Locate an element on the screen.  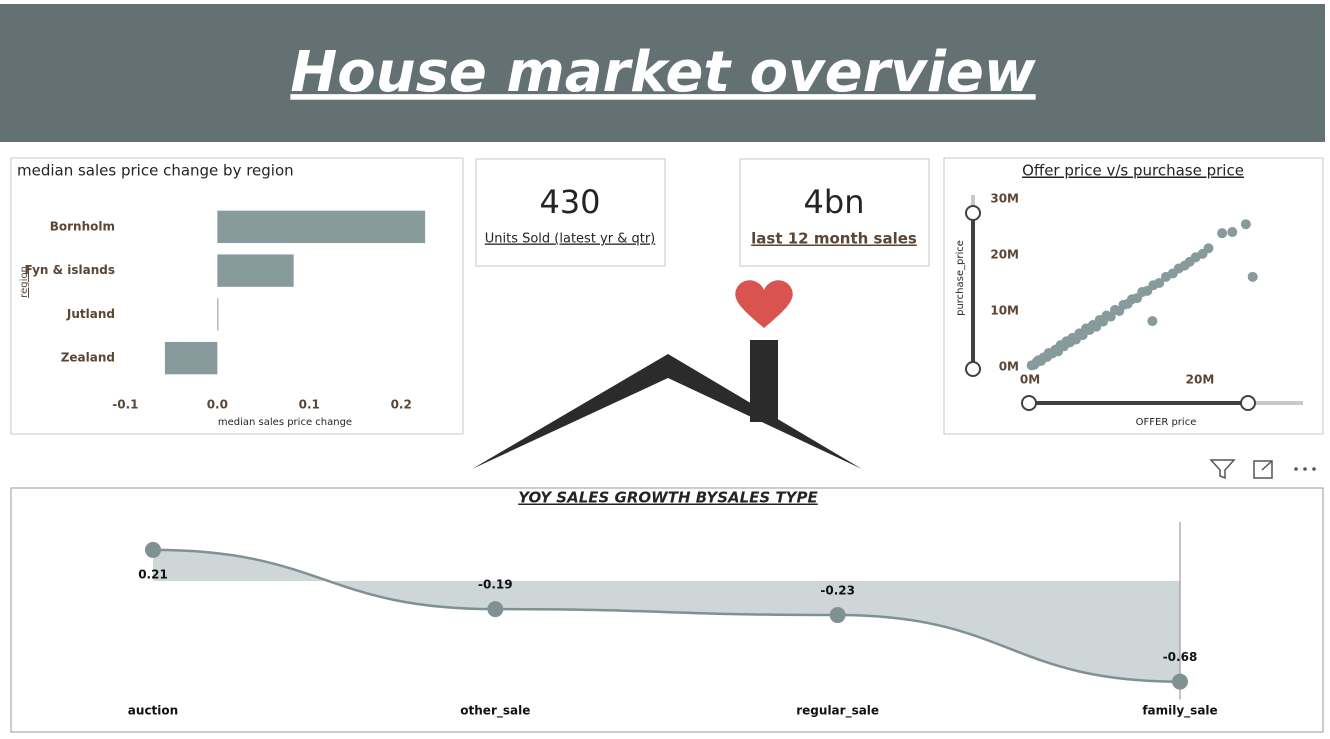
x-tick-label: 0.0 is located at coordinates (217, 405).